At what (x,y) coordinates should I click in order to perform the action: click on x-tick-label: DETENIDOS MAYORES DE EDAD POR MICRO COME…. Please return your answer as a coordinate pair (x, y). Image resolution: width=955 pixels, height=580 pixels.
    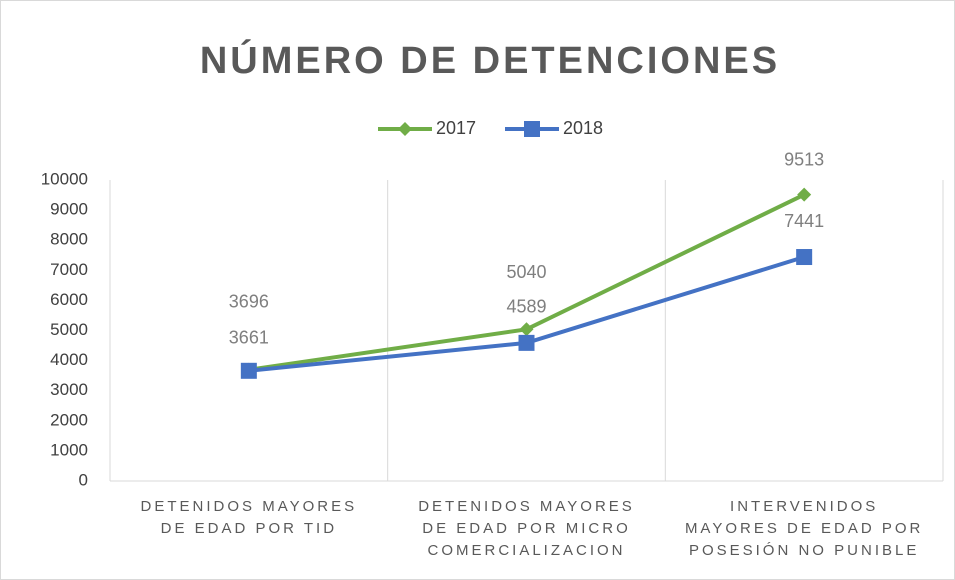
    Looking at the image, I should click on (526, 528).